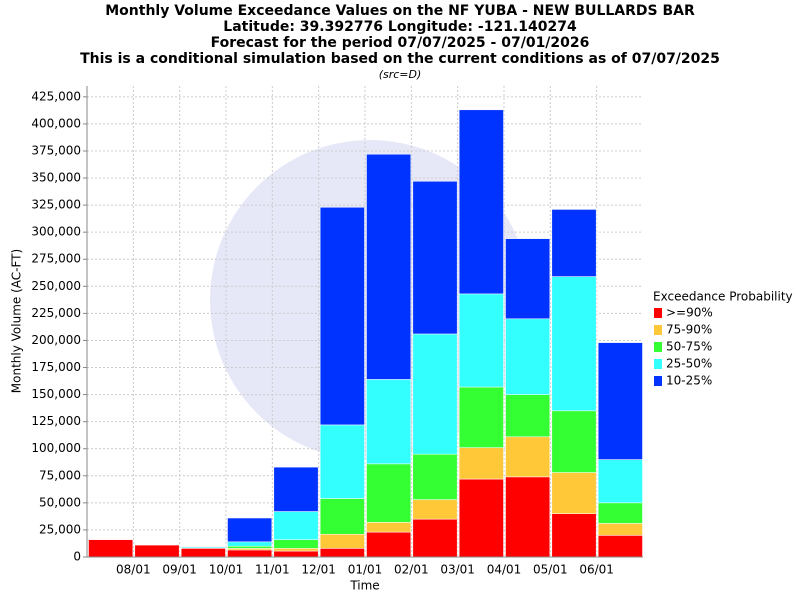 The width and height of the screenshot is (800, 600). I want to click on x-tick-label: 11/01, so click(272, 570).